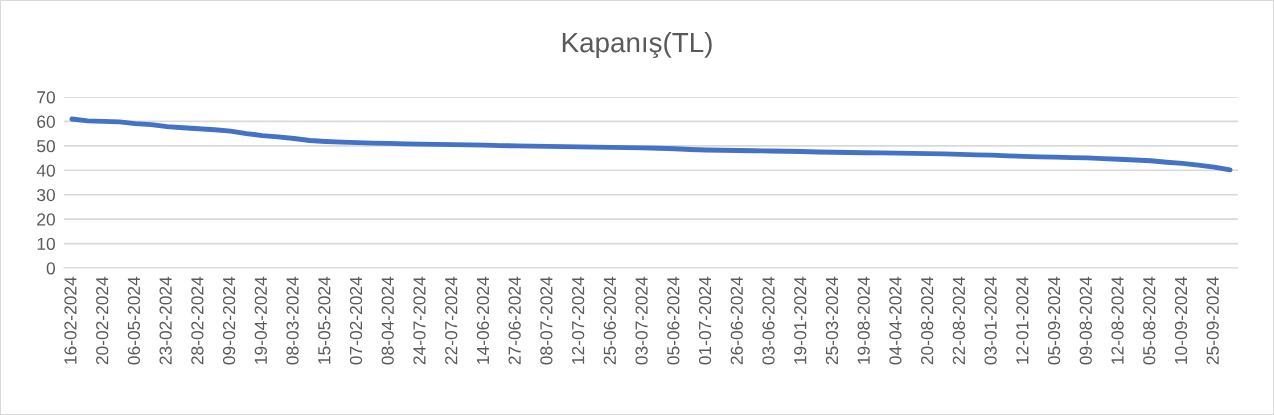  I want to click on x-tick-label: 09-02-2024, so click(229, 320).